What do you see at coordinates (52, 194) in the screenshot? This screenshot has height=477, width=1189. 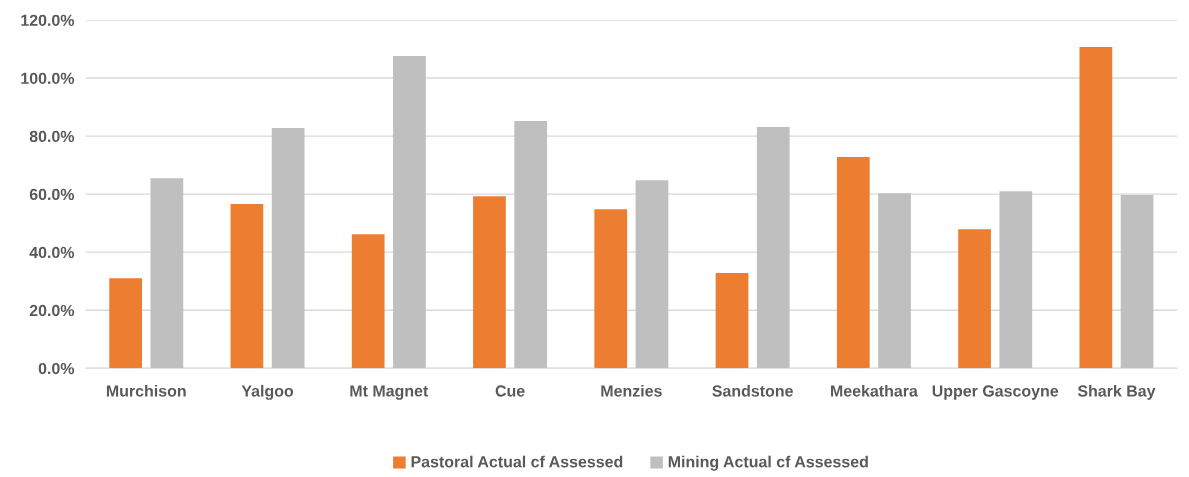 I see `y-tick-label: 60.0%` at bounding box center [52, 194].